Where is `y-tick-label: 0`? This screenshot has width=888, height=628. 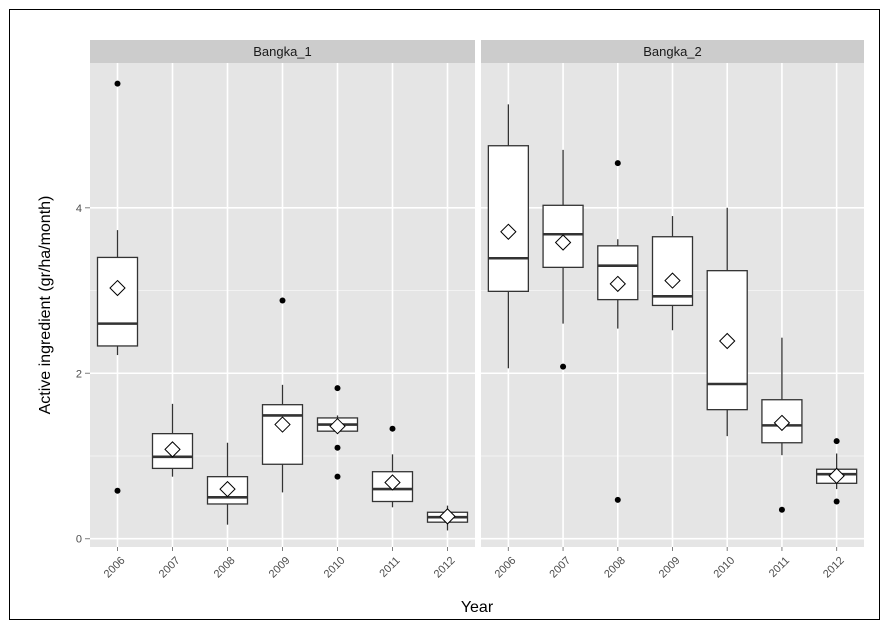
y-tick-label: 0 is located at coordinates (79, 540).